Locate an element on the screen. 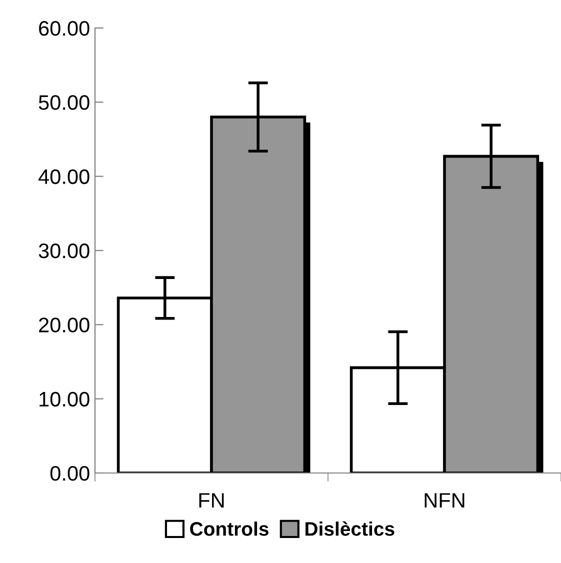 This screenshot has width=561, height=563. y-tick-label: 60.00 is located at coordinates (64, 28).